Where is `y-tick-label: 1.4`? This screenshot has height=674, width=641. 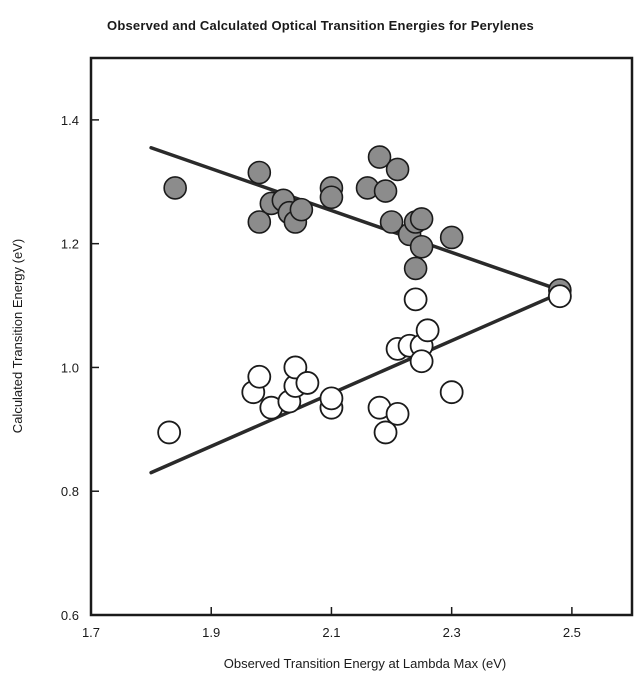 y-tick-label: 1.4 is located at coordinates (70, 120).